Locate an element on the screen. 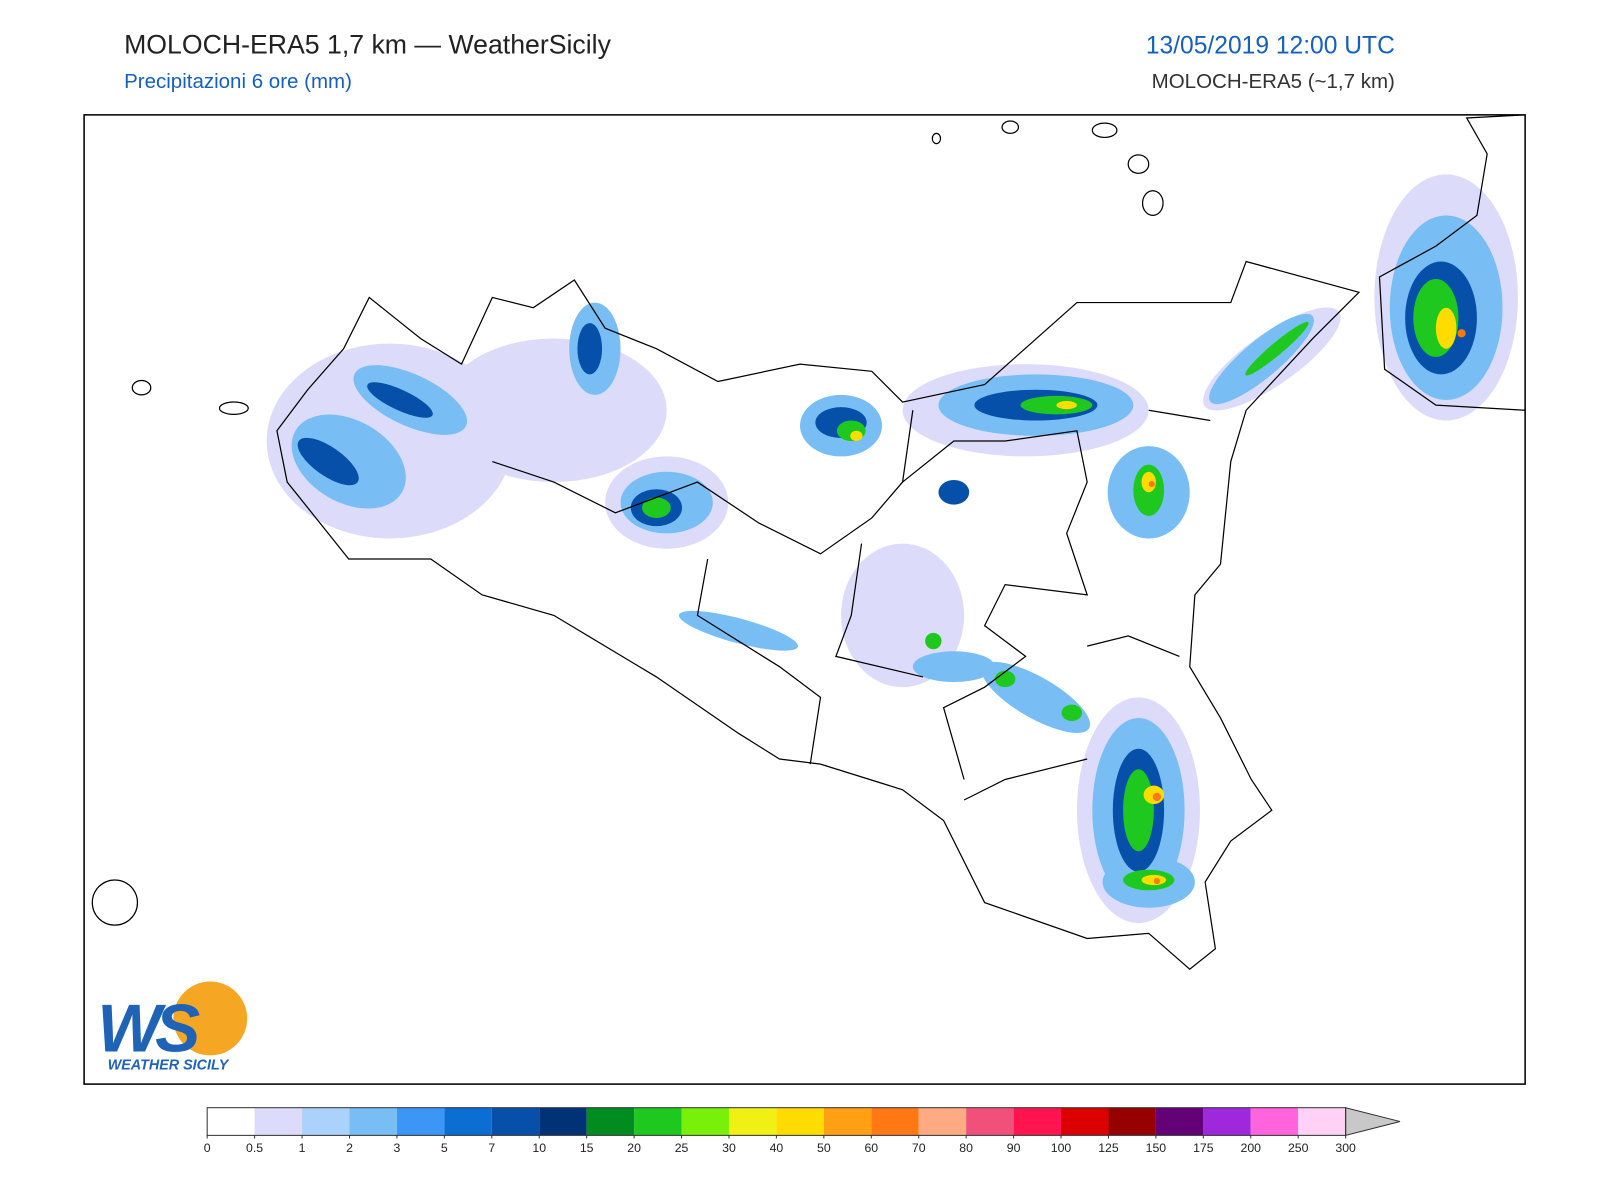  colorbar-tick-label: 15 is located at coordinates (587, 1148).